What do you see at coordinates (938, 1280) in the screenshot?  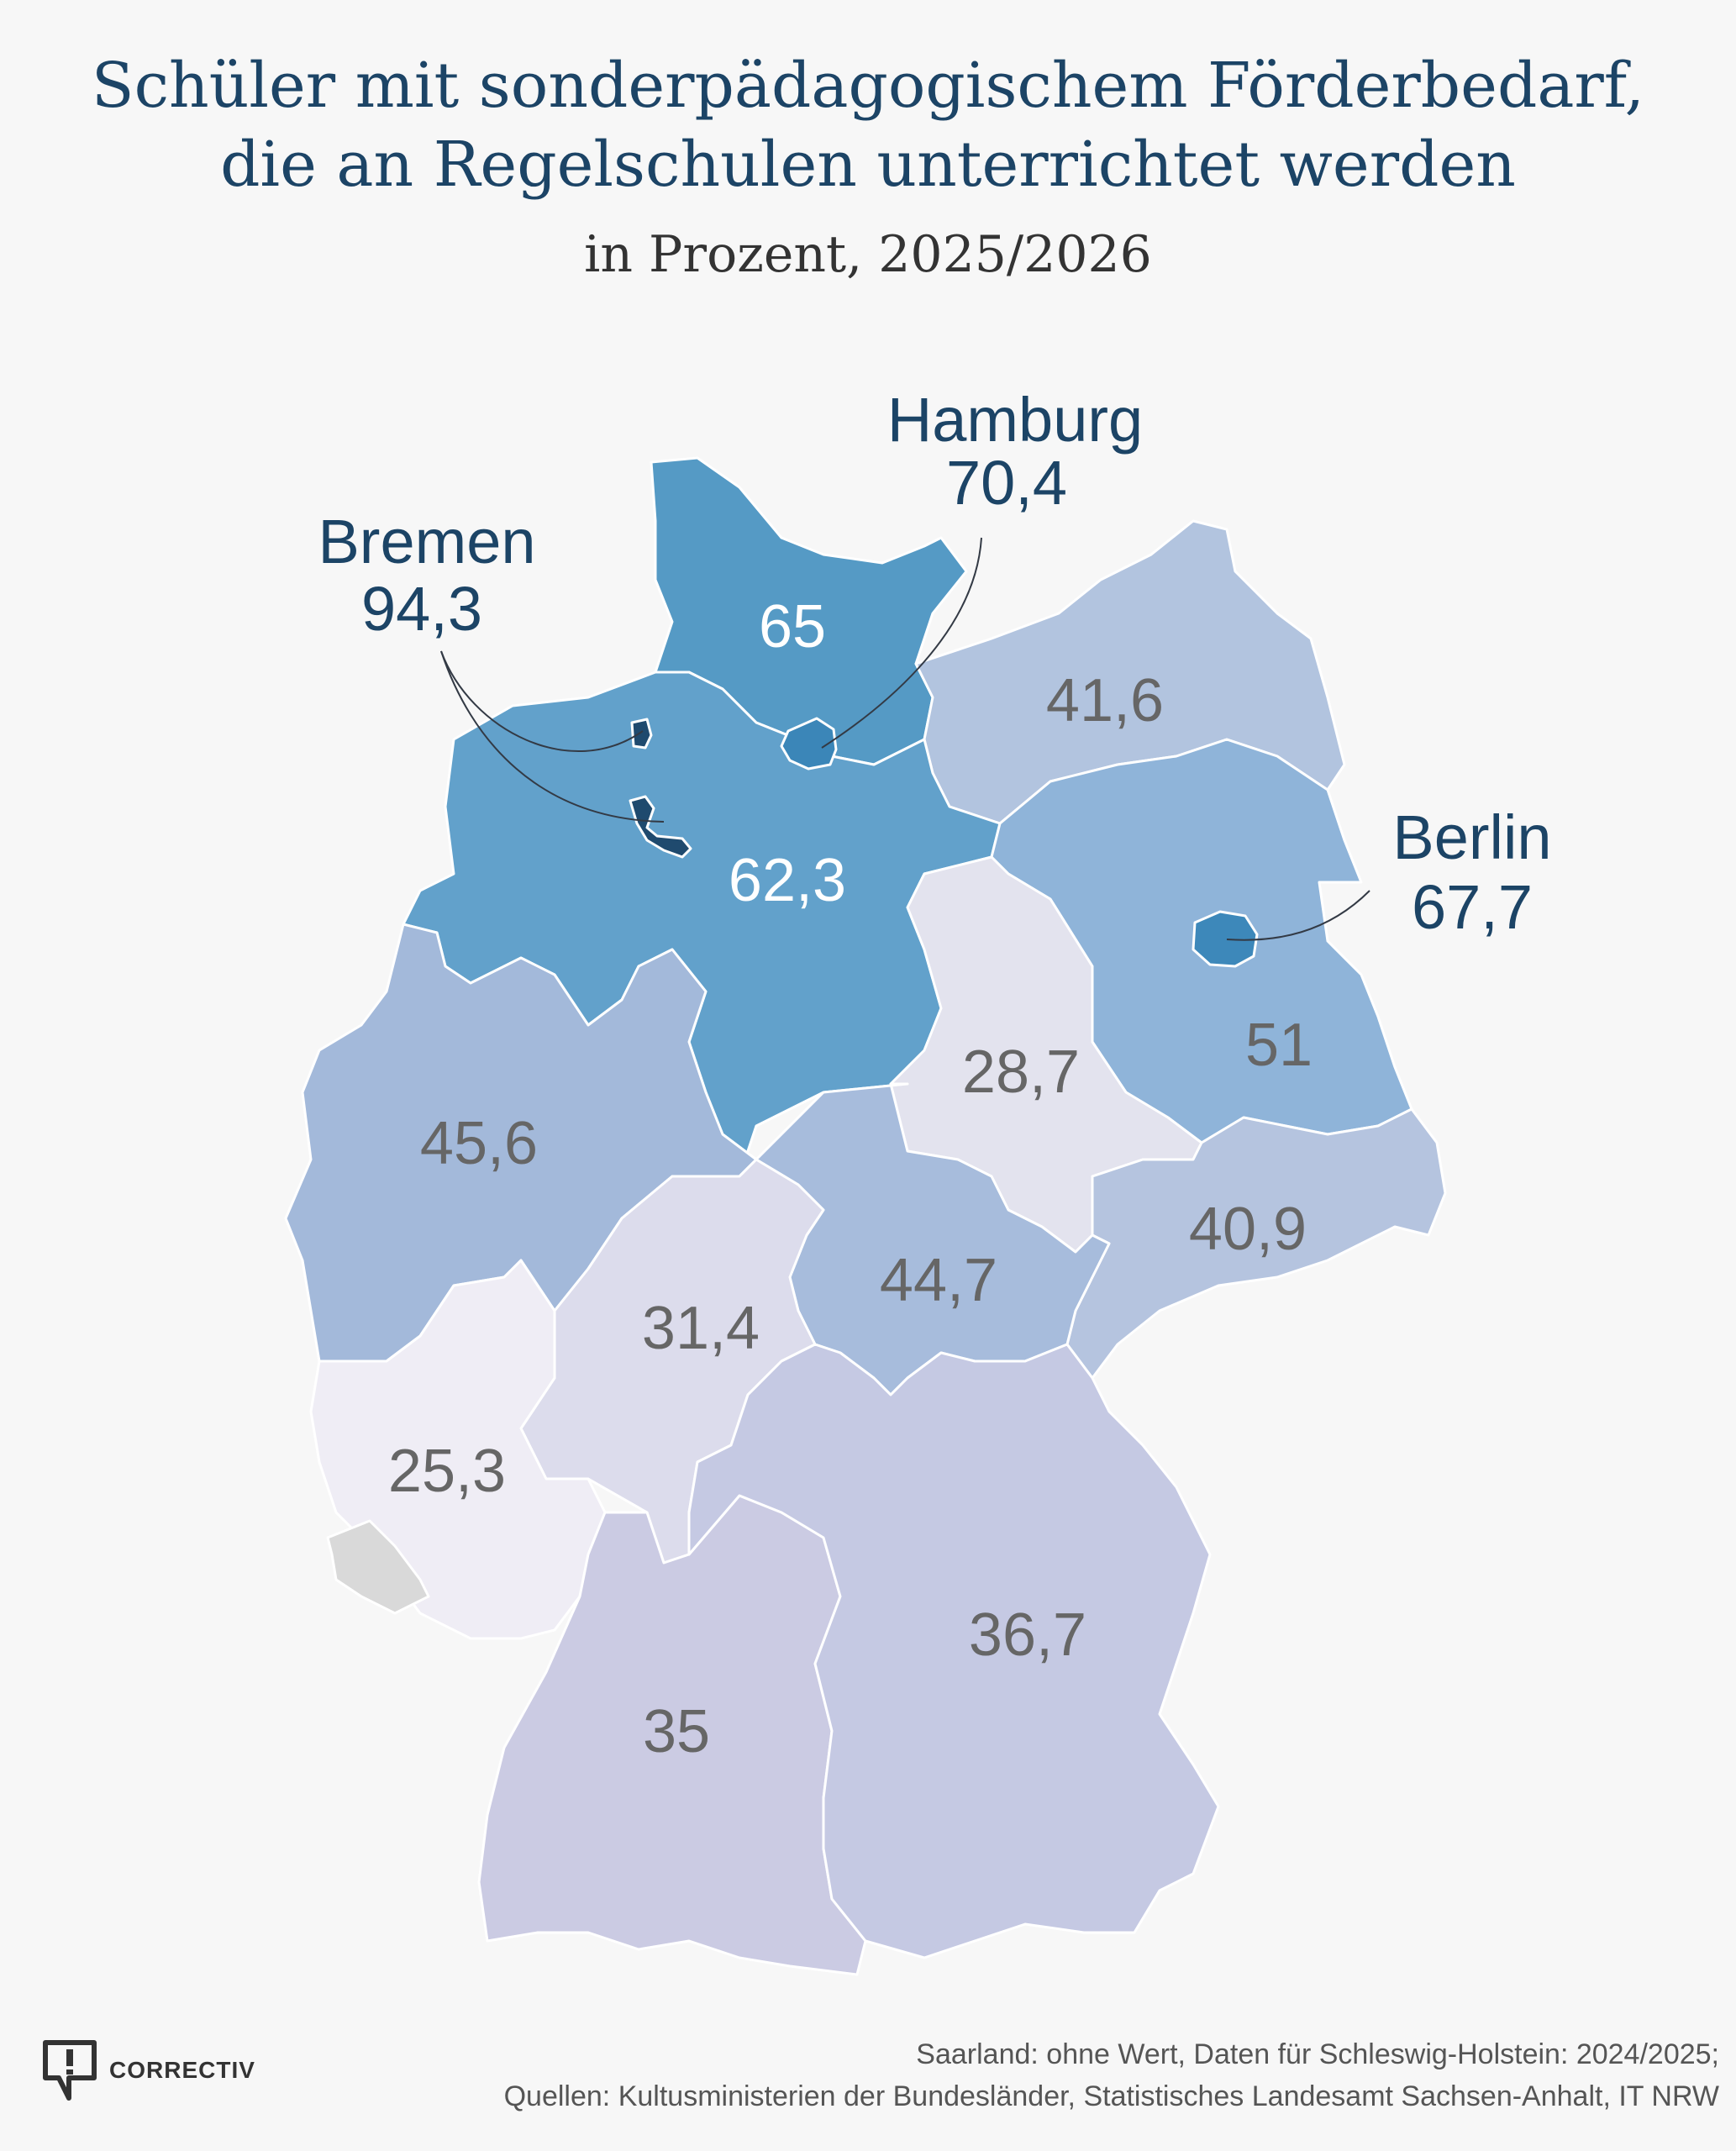 I see `label-thueringen: 44,7` at bounding box center [938, 1280].